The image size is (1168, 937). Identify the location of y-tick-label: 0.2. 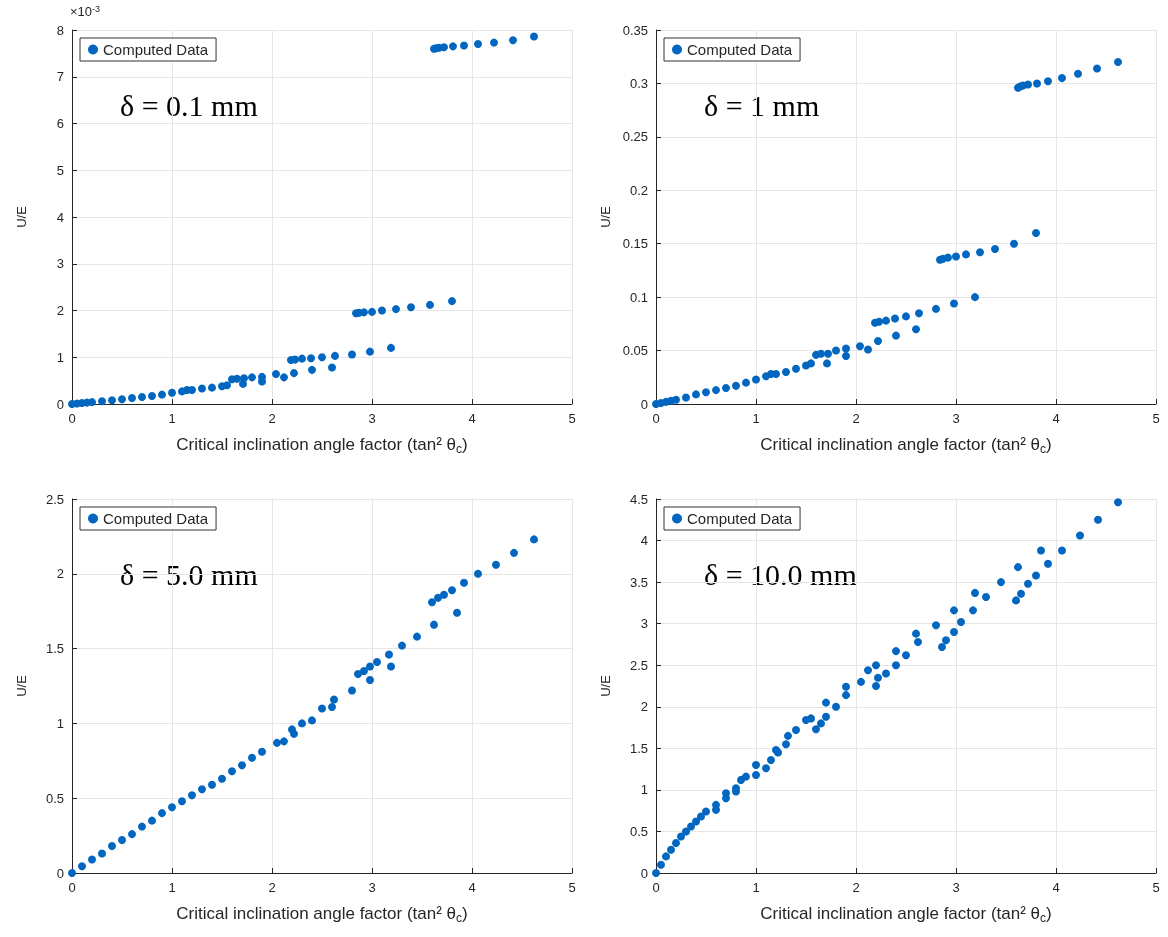
(638, 190).